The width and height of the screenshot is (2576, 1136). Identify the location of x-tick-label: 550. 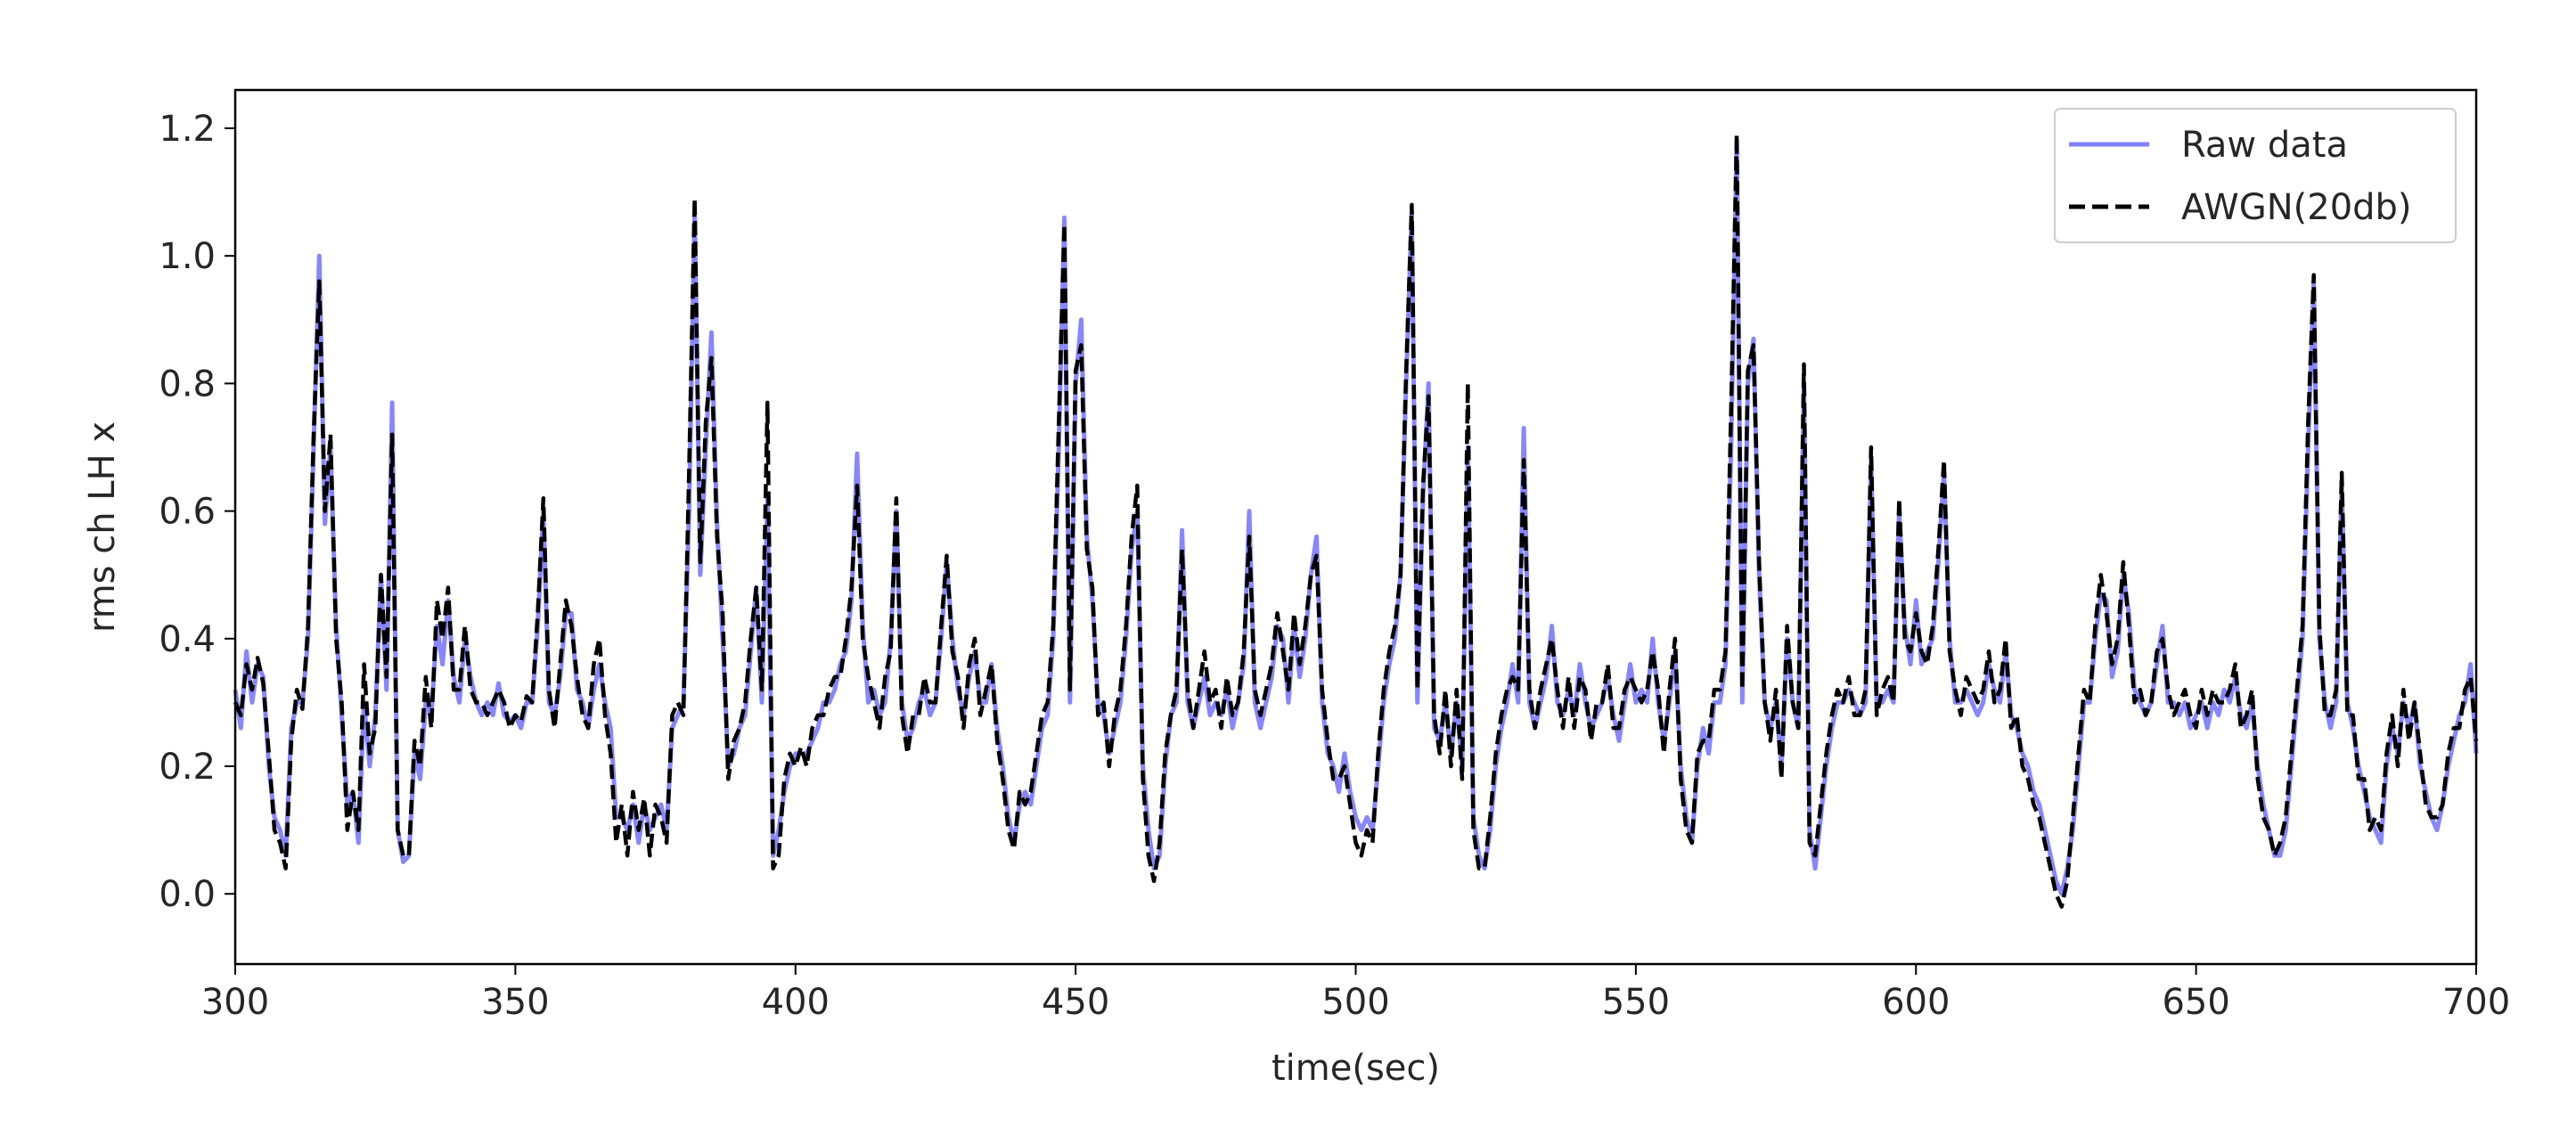
(1636, 1002).